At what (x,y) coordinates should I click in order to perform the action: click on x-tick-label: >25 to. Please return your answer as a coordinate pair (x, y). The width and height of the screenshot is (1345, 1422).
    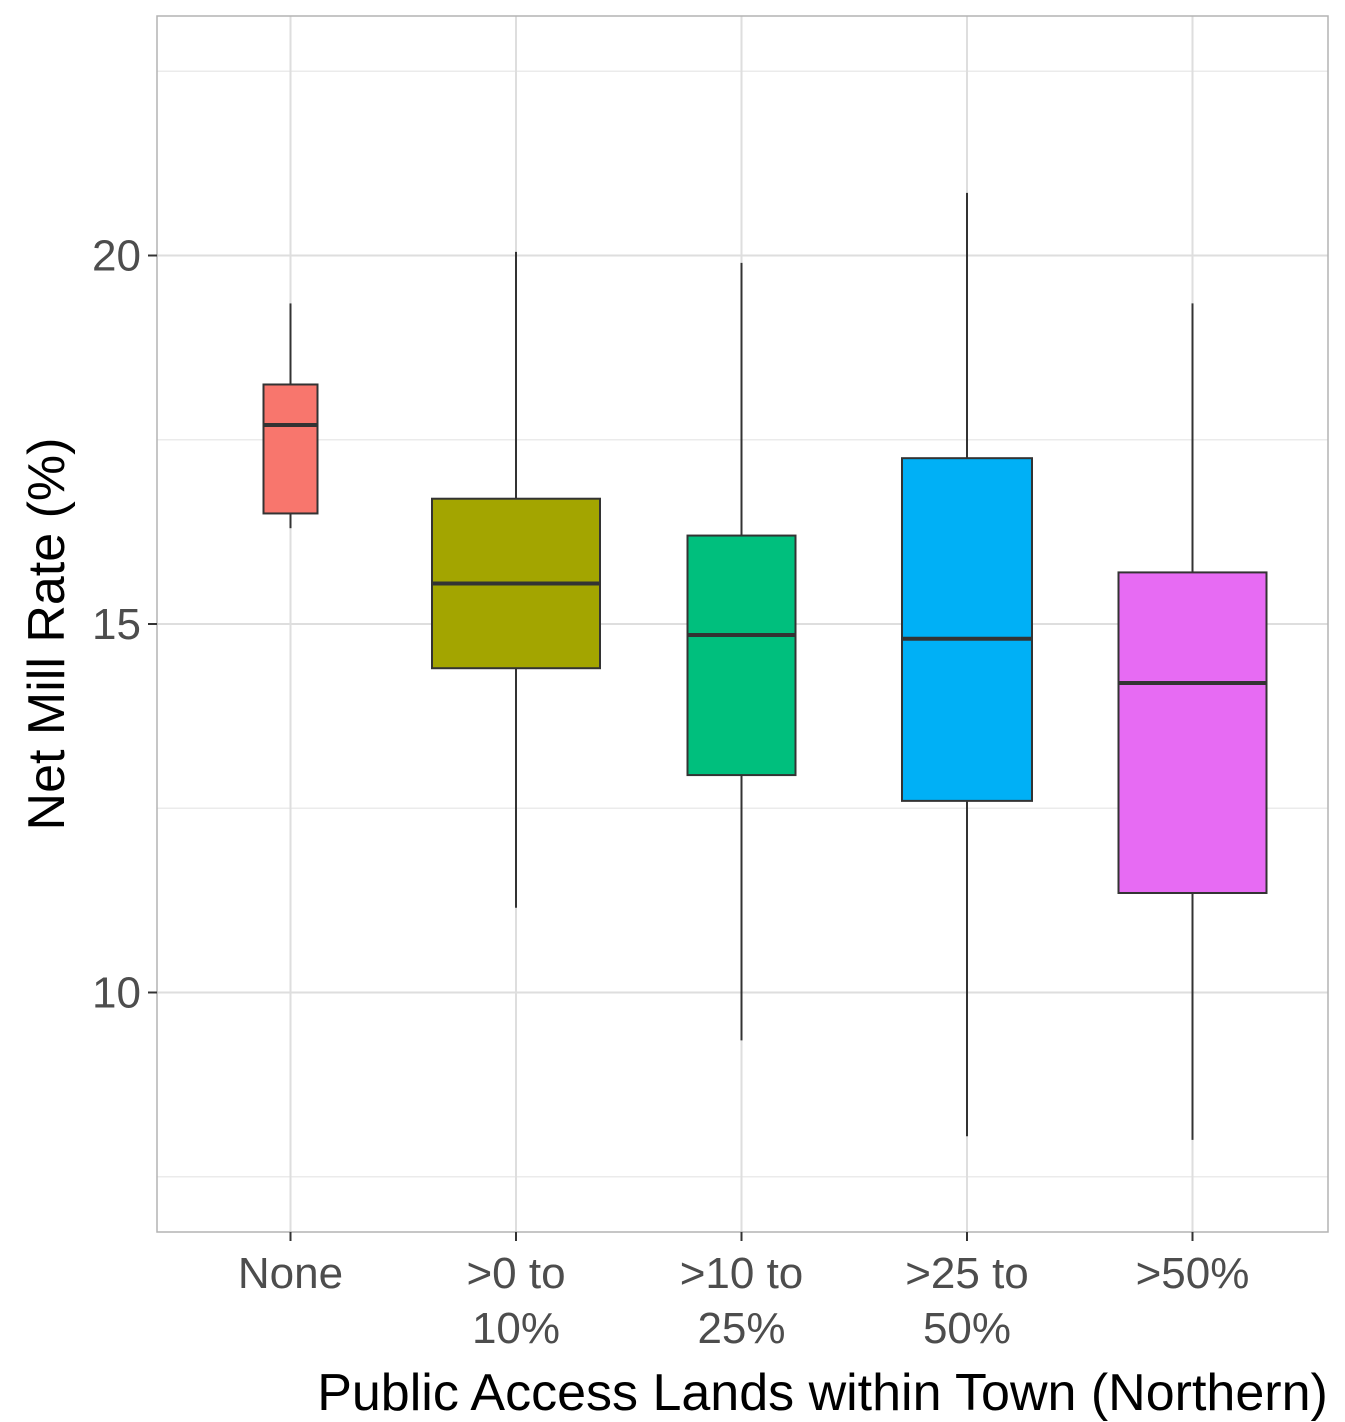
    Looking at the image, I should click on (967, 1273).